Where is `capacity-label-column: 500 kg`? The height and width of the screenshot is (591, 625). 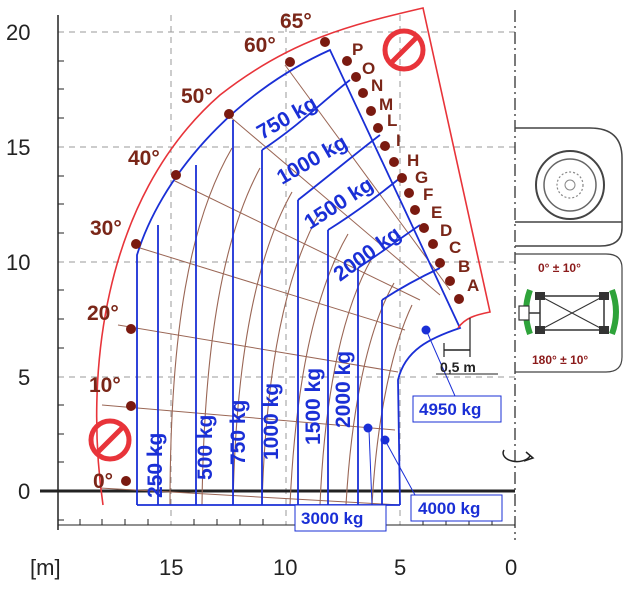
capacity-label-column: 500 kg is located at coordinates (205, 447).